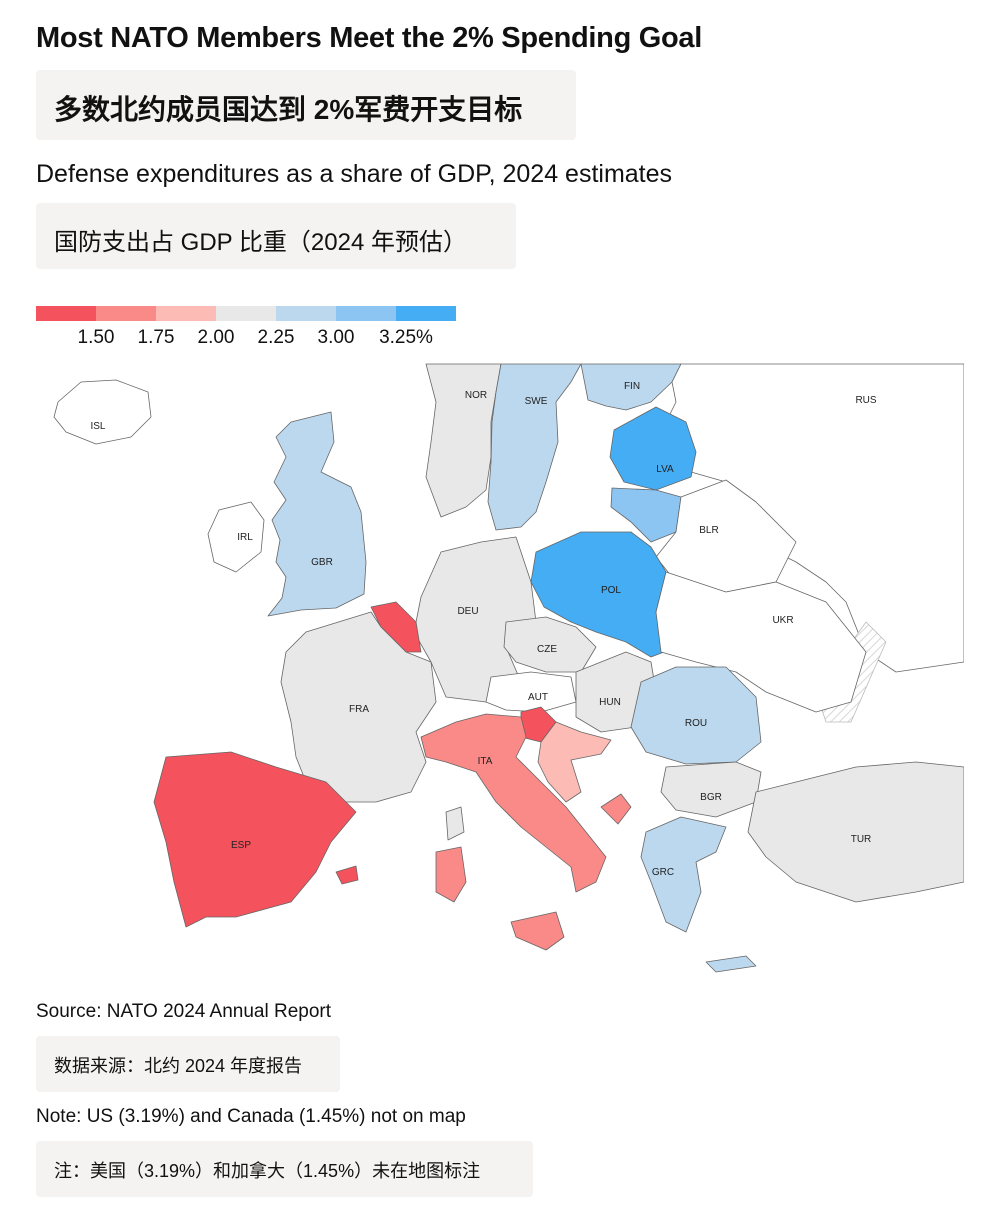  I want to click on label-hun: HUN, so click(610, 702).